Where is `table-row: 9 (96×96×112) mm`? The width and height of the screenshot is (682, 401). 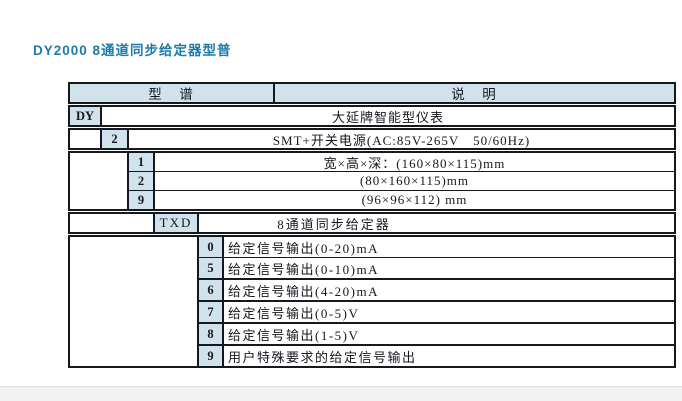
table-row: 9 (96×96×112) mm is located at coordinates (401, 199).